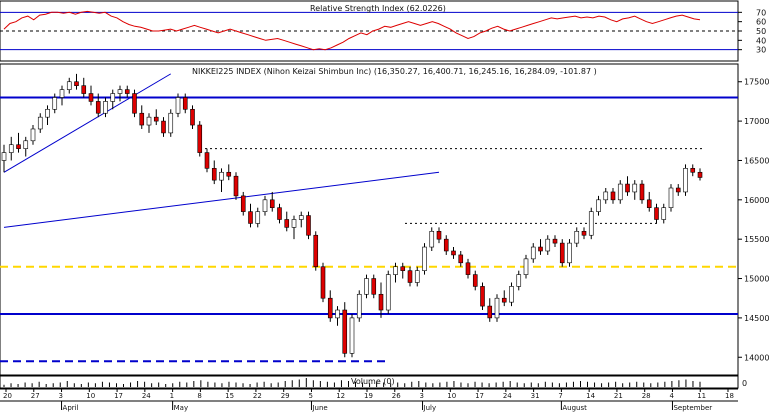 The height and width of the screenshot is (412, 770). What do you see at coordinates (199, 396) in the screenshot?
I see `x-day-label: 8` at bounding box center [199, 396].